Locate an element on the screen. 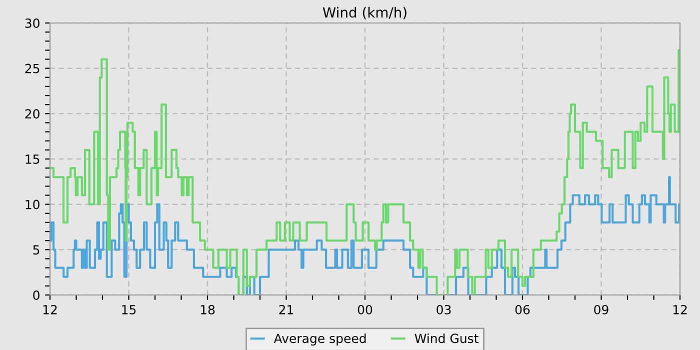  x-tick-label: 09 is located at coordinates (601, 309).